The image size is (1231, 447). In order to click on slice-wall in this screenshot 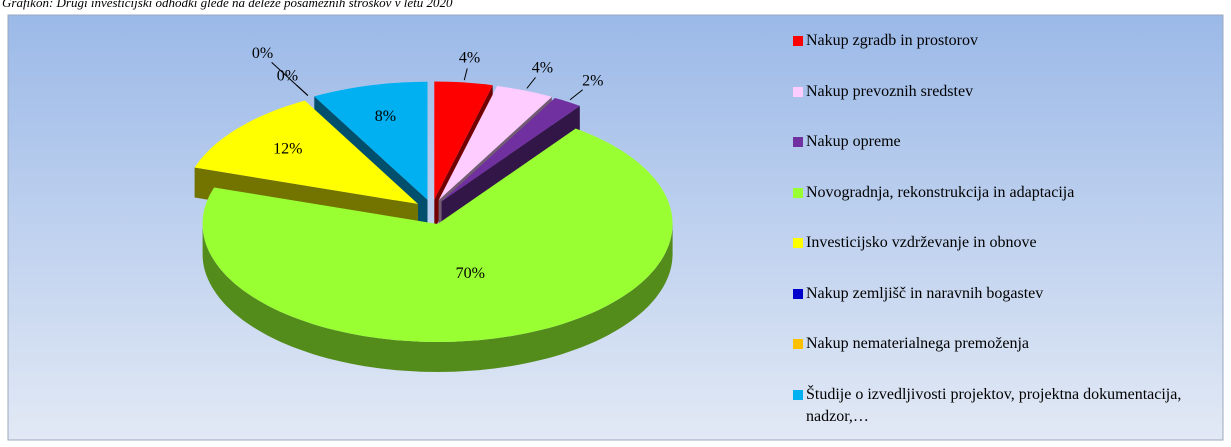, I will do `click(437, 298)`.